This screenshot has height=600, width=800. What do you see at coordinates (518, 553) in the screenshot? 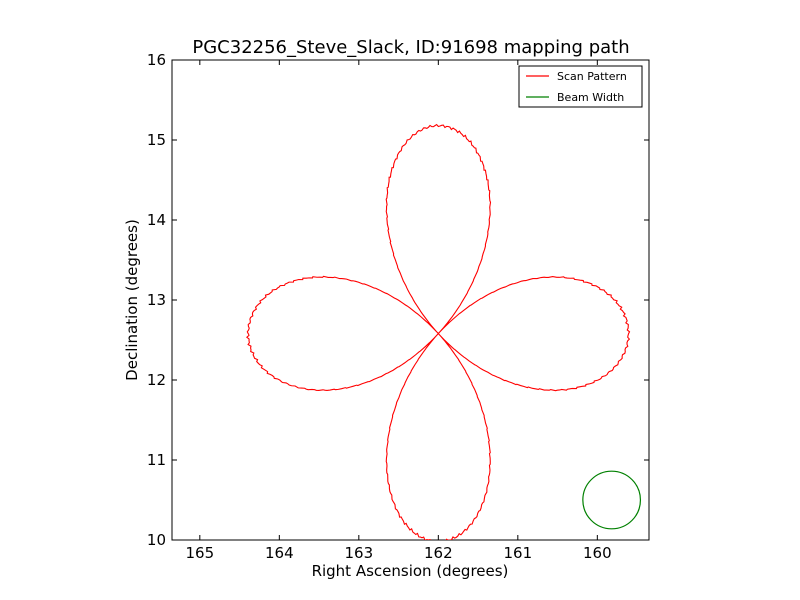
I see `x-tick-label: 161` at bounding box center [518, 553].